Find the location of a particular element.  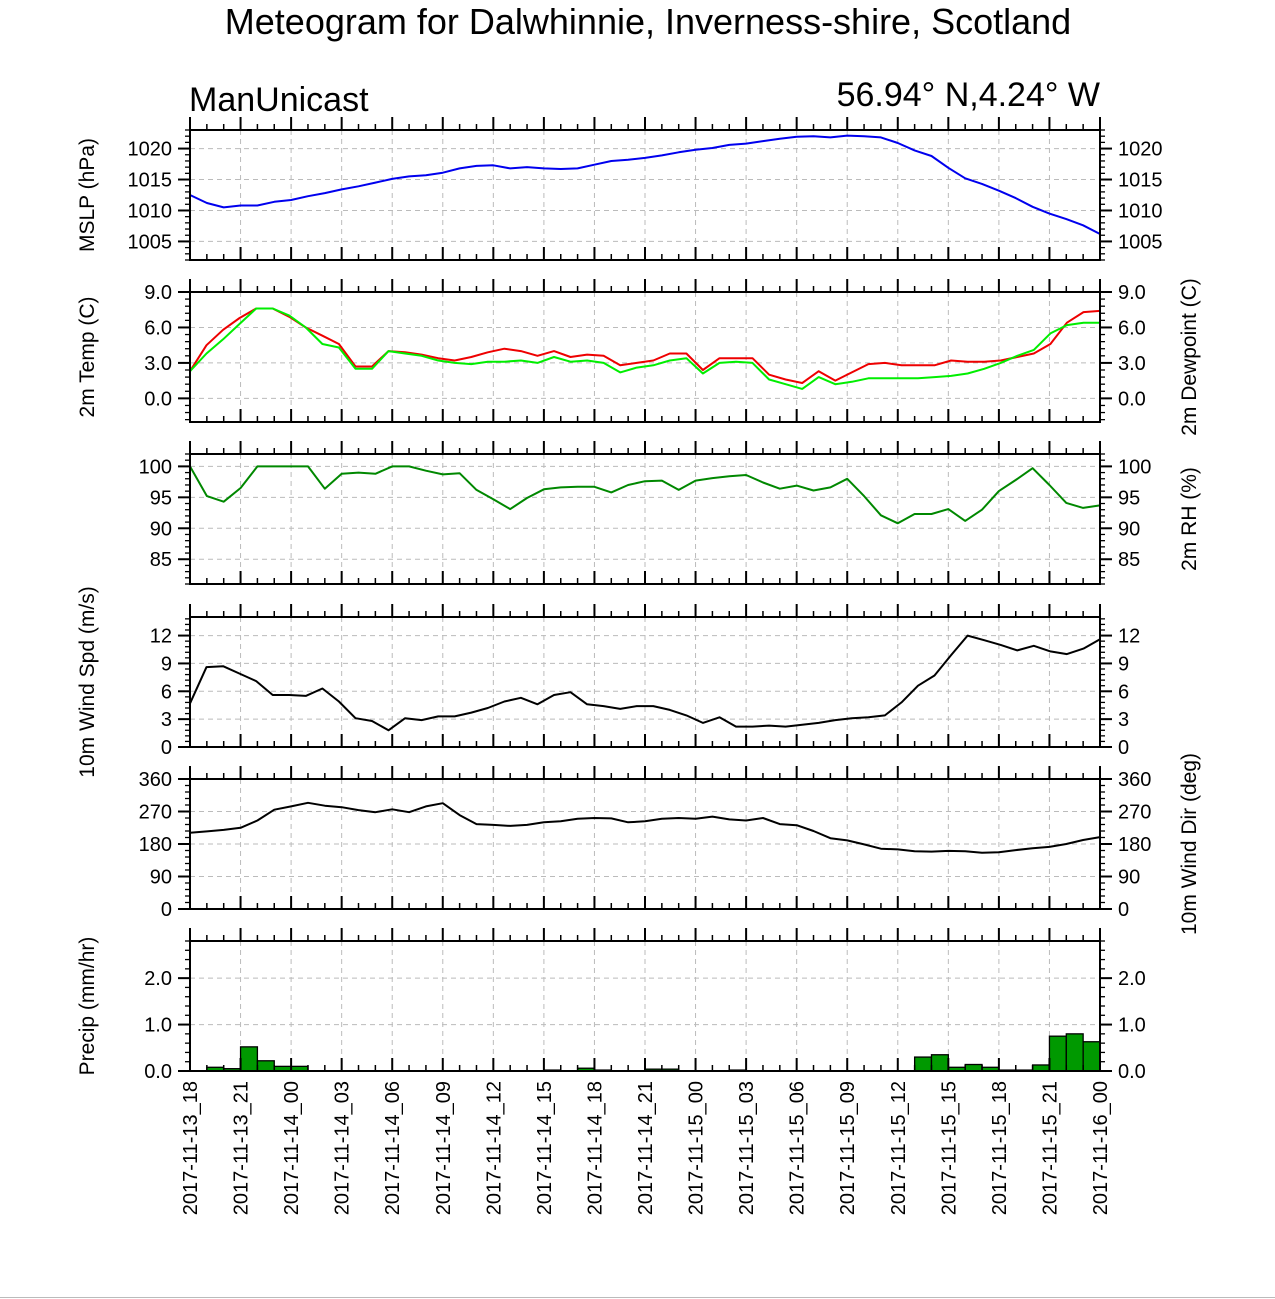

y-tick-label-left: 1010 is located at coordinates (150, 211).